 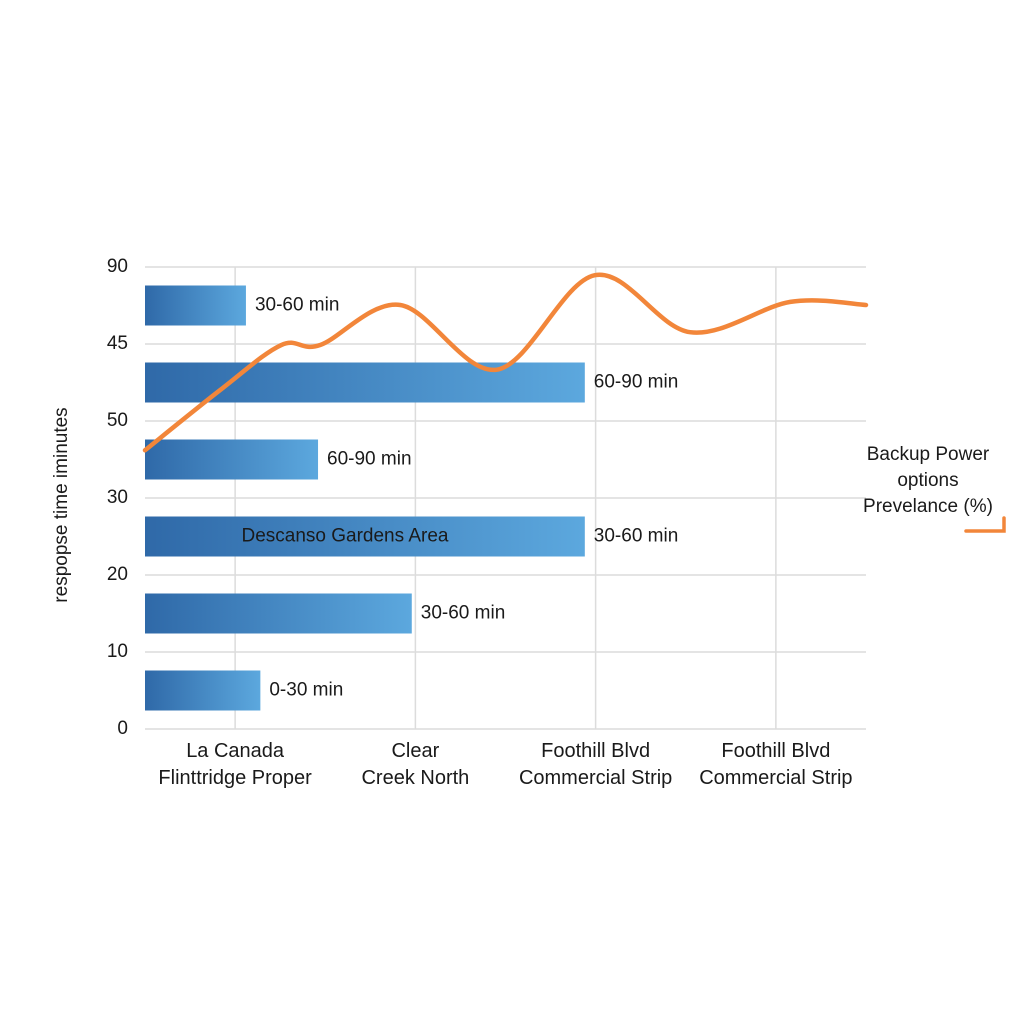 I want to click on x-tick-label: La Canada Flinttridge Proper, so click(x=235, y=764).